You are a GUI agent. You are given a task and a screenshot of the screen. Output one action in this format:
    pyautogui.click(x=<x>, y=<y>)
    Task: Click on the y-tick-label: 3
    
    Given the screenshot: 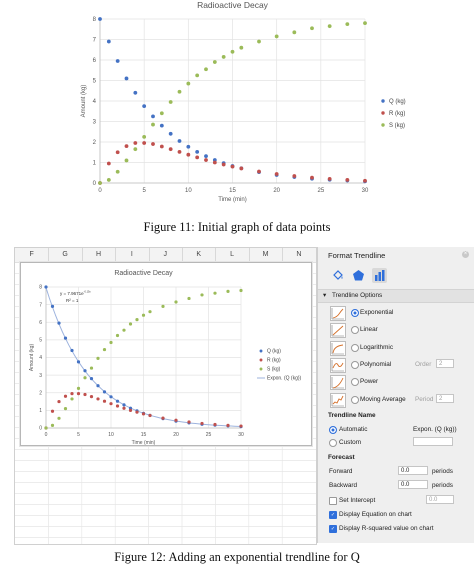 What is the action you would take?
    pyautogui.click(x=40, y=376)
    